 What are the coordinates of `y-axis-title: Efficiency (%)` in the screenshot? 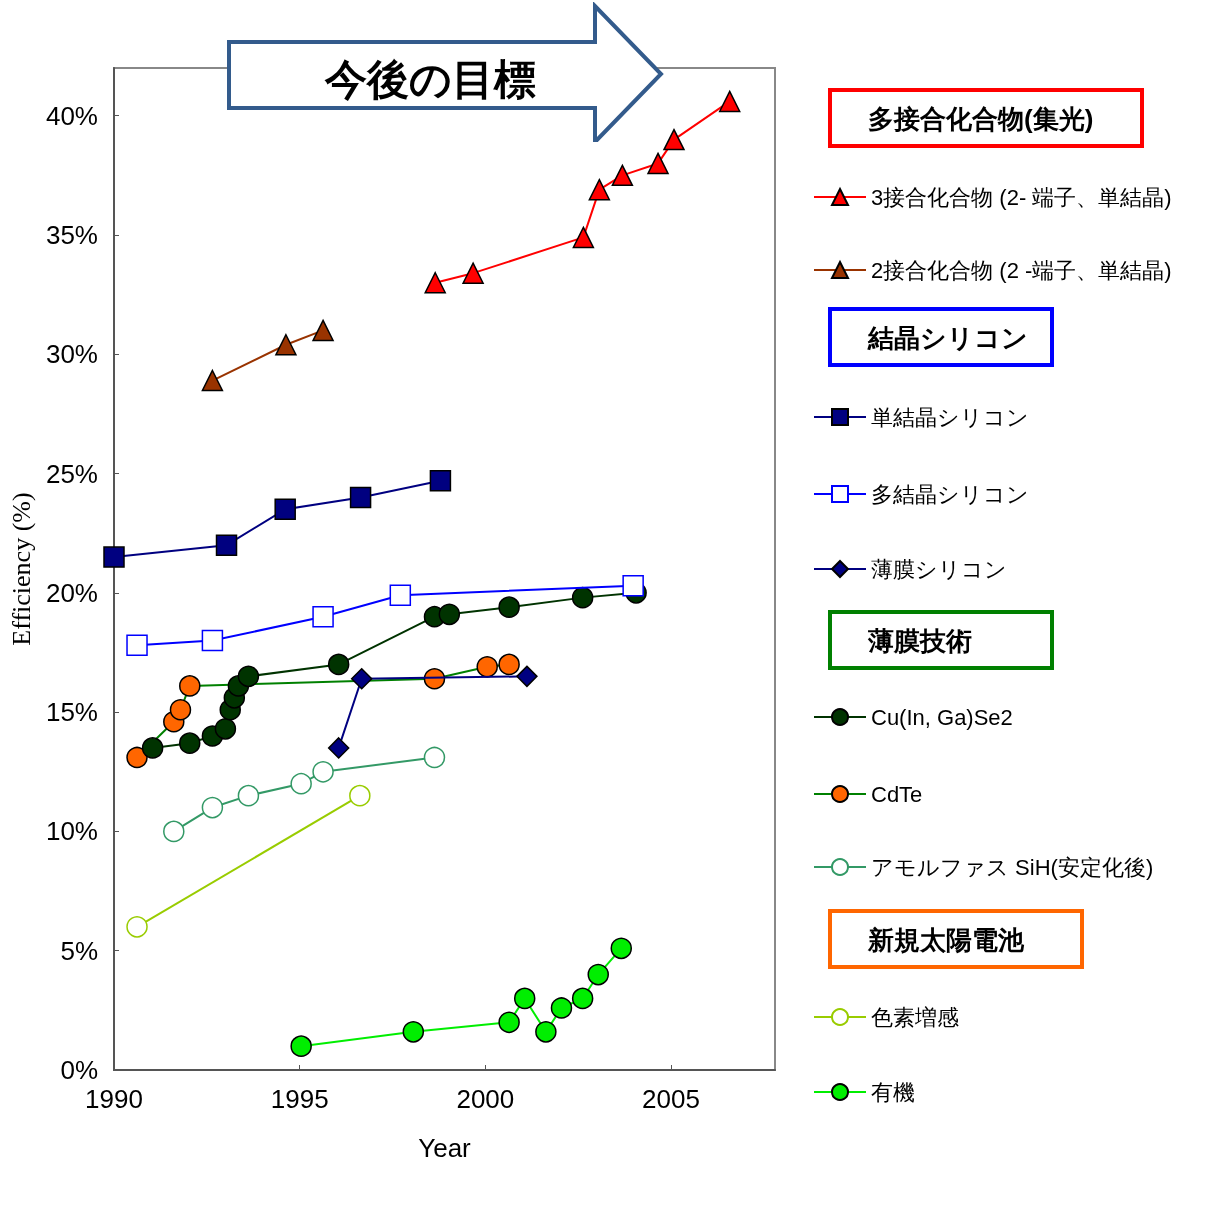 It's located at (21, 569).